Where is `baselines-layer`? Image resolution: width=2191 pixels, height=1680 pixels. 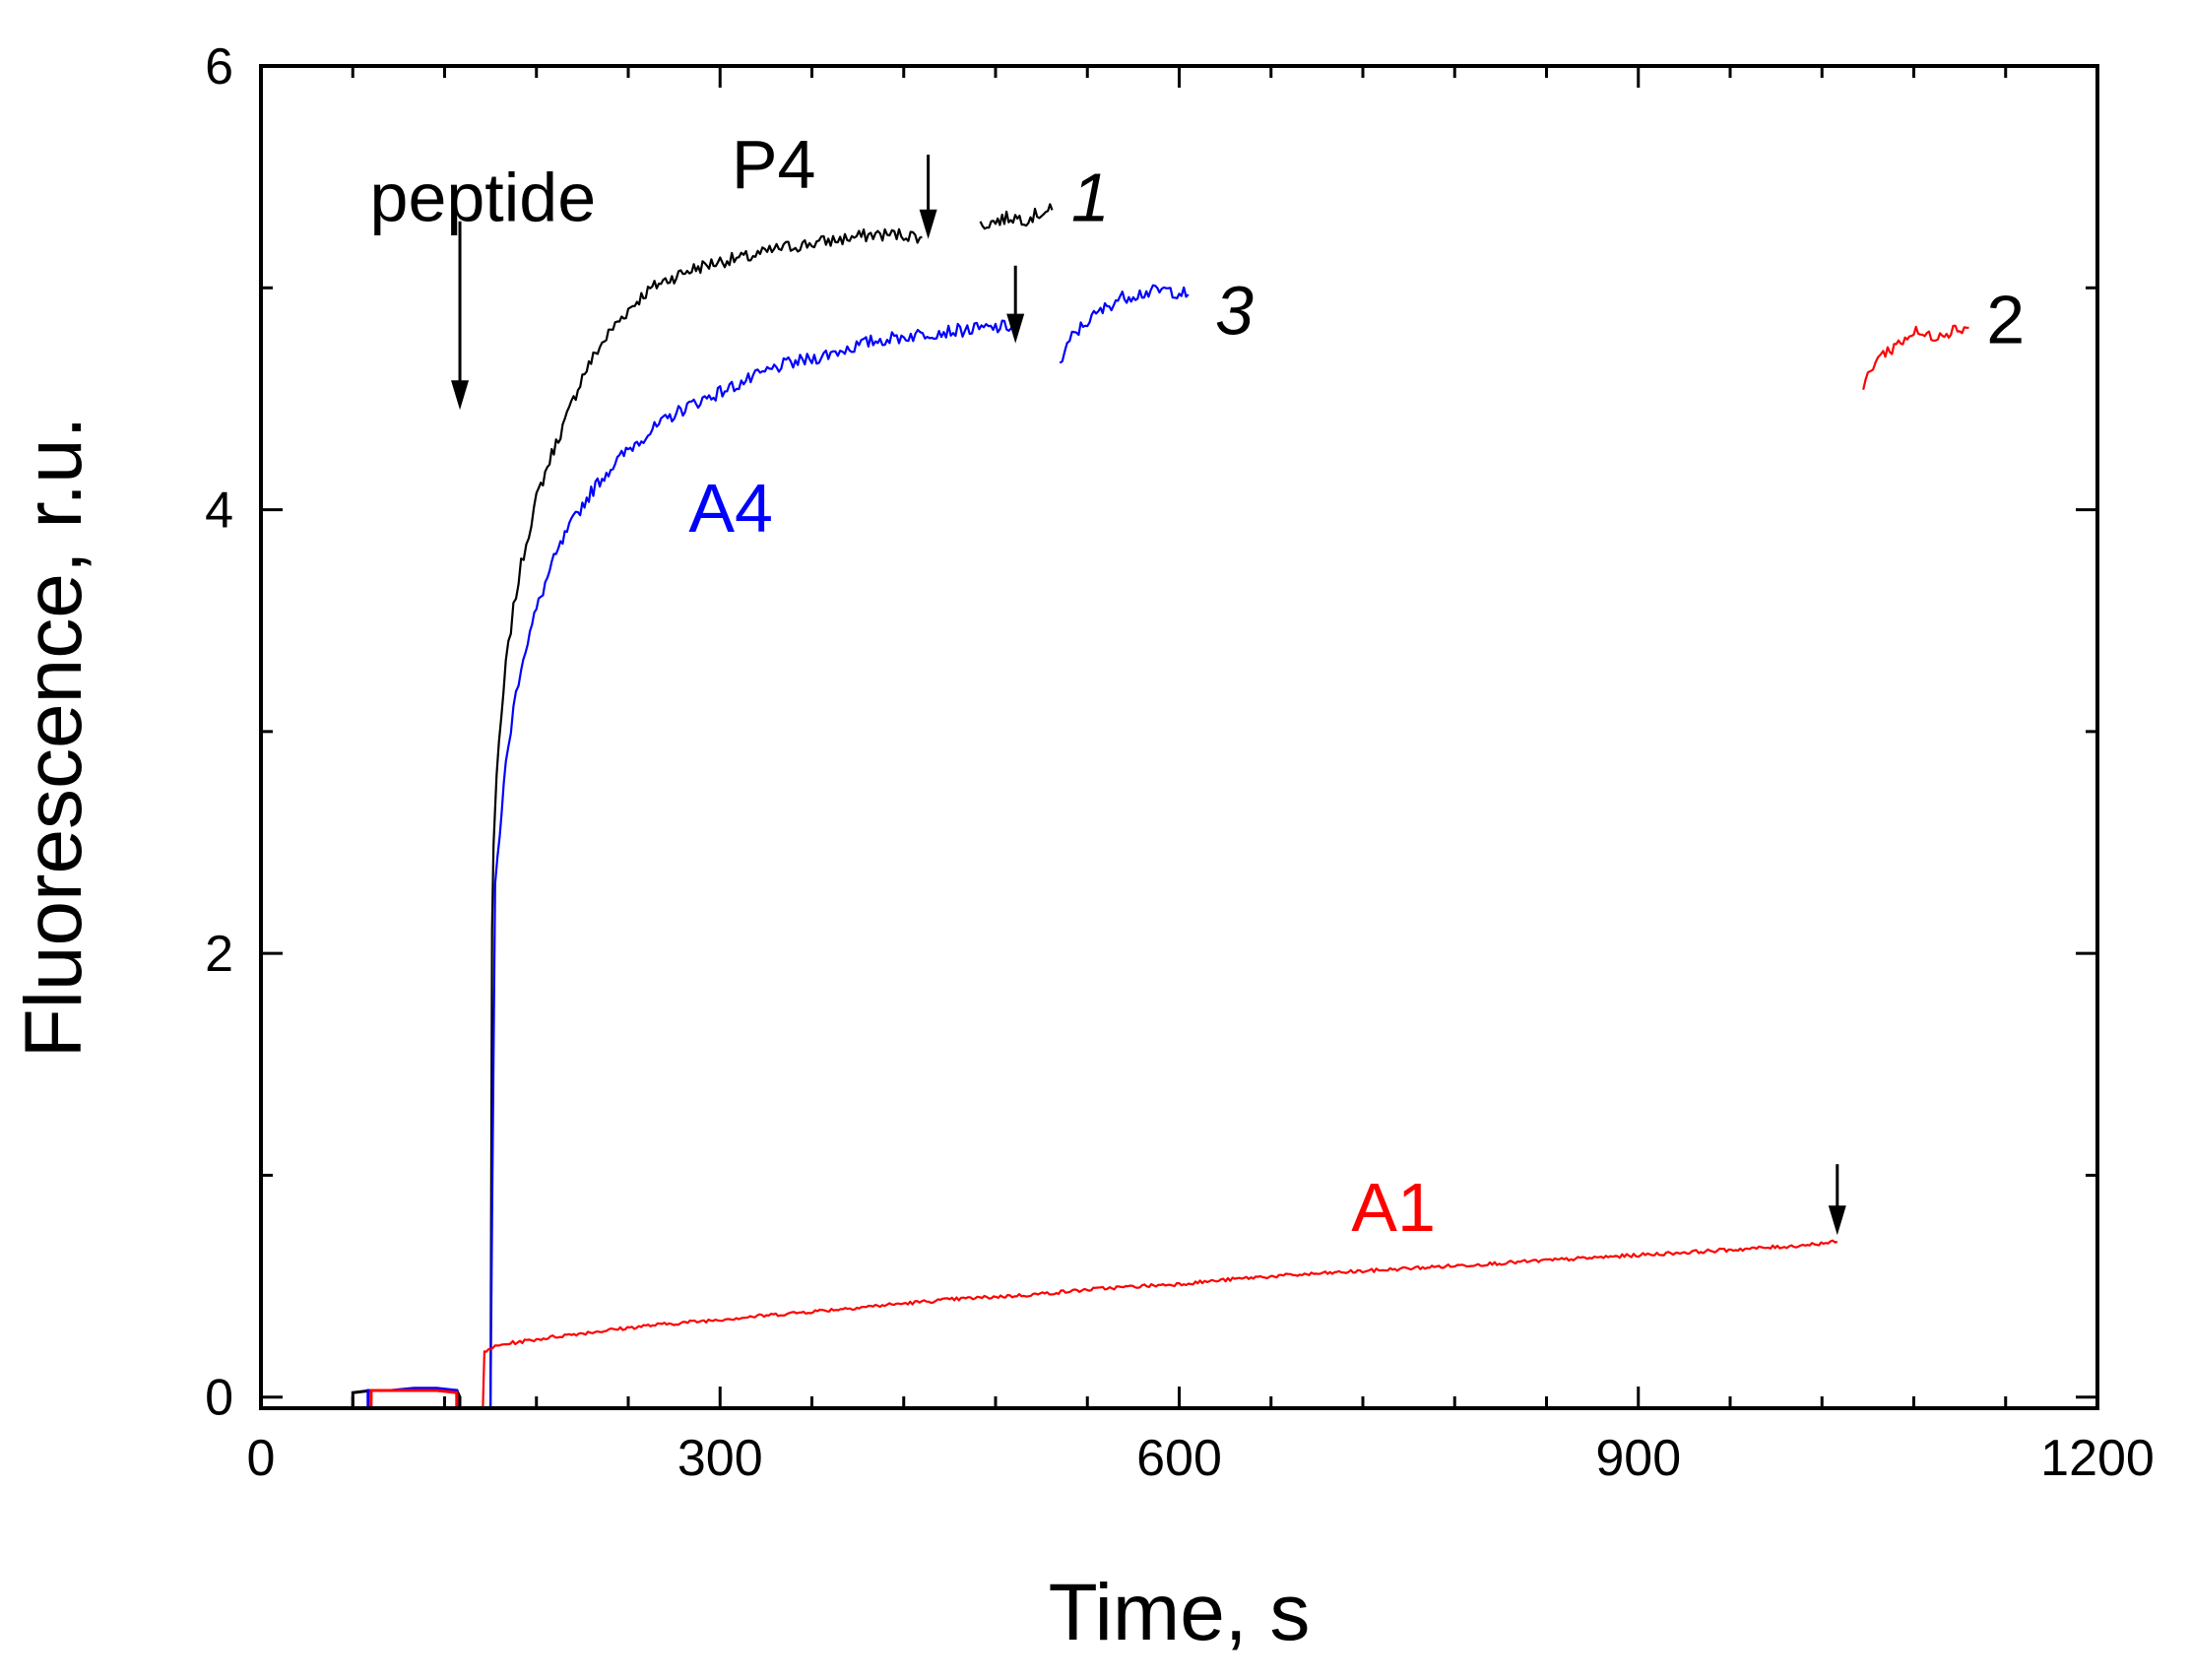 baselines-layer is located at coordinates (407, 1397).